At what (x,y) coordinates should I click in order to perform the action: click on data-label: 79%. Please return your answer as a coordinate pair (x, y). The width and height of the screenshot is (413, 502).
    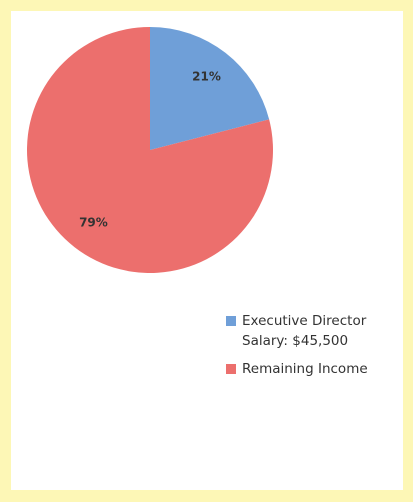
    Looking at the image, I should click on (93, 222).